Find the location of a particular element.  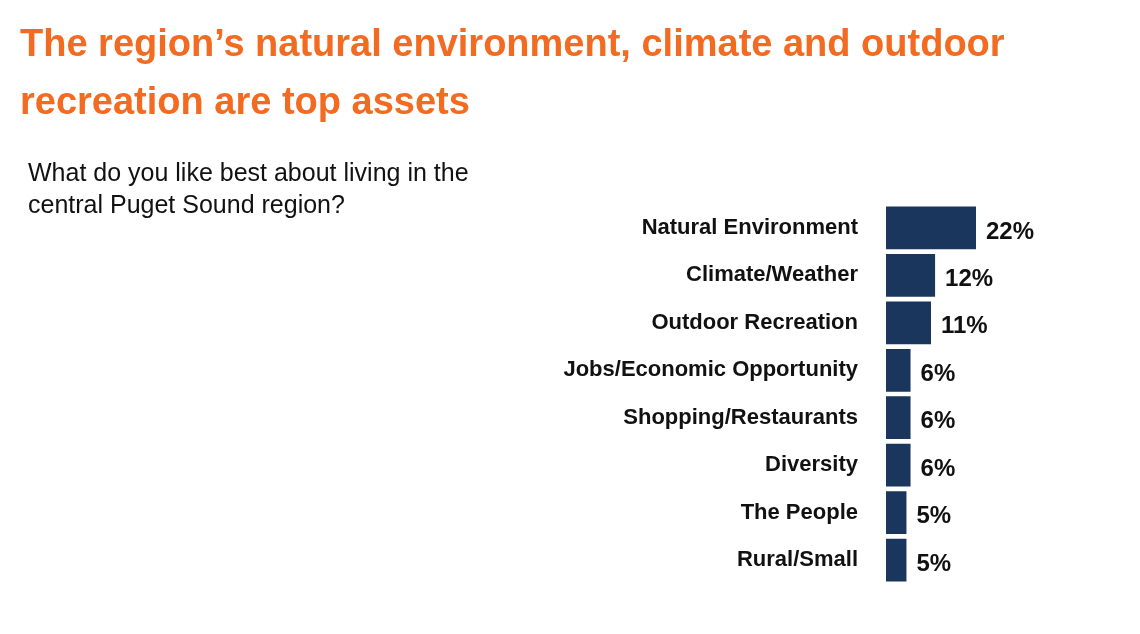

y-tick-label: Natural Environment is located at coordinates (750, 226).